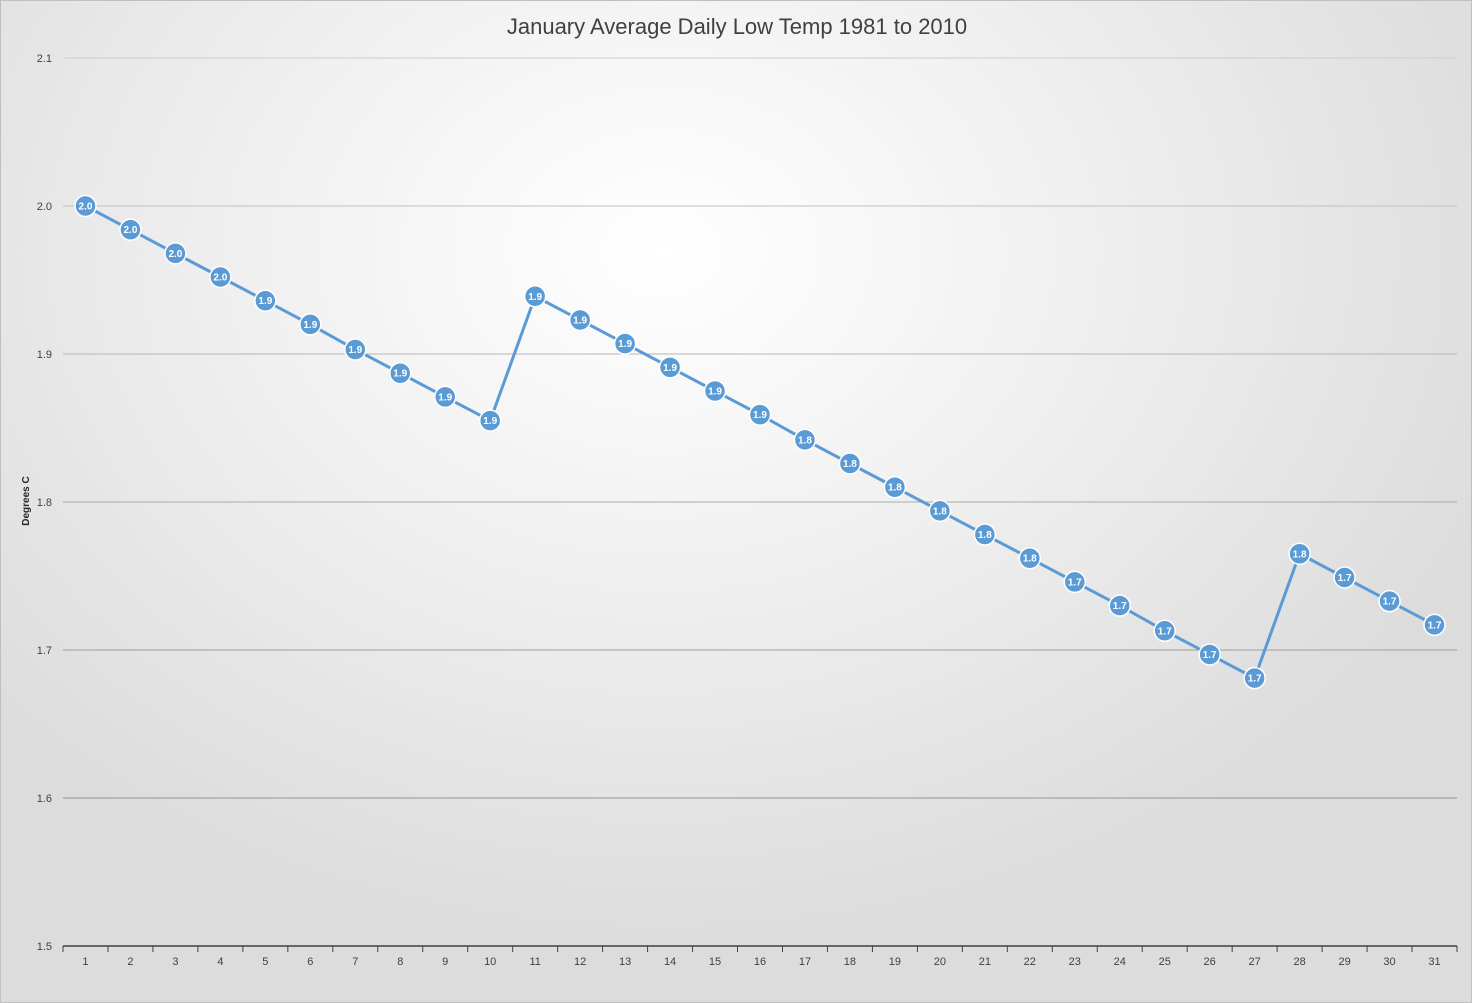 Image resolution: width=1472 pixels, height=1003 pixels. What do you see at coordinates (670, 962) in the screenshot?
I see `x-tick-label: 14` at bounding box center [670, 962].